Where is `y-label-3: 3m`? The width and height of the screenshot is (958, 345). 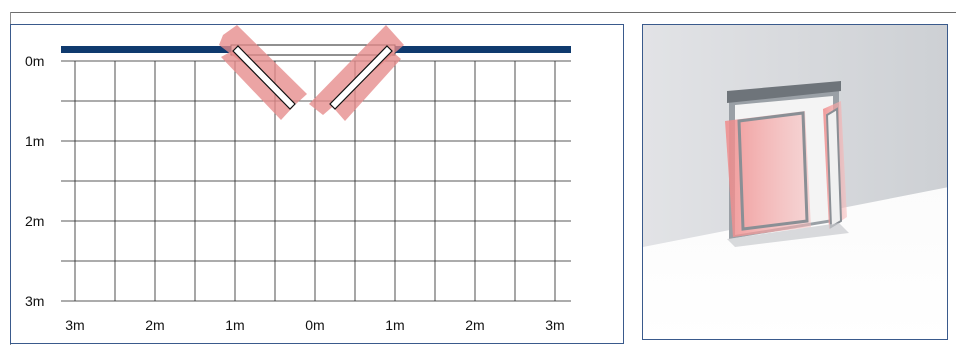 y-label-3: 3m is located at coordinates (34, 301).